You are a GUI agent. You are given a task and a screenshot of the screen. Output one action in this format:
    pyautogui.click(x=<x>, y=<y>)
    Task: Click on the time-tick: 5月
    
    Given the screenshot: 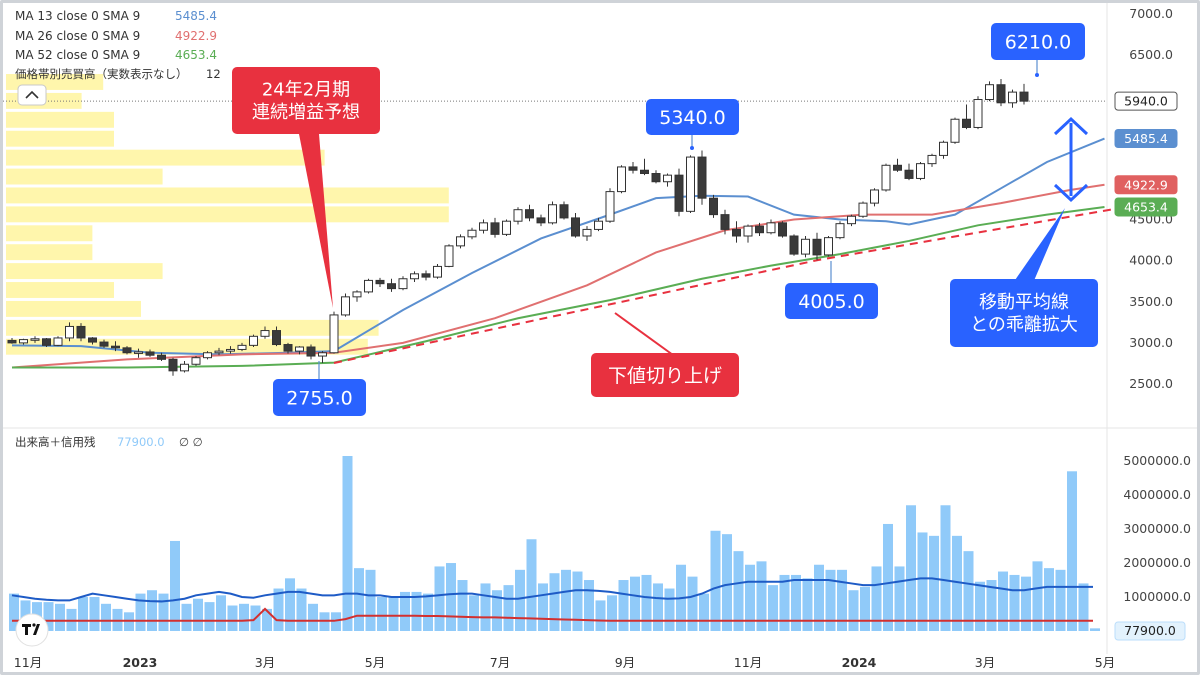 What is the action you would take?
    pyautogui.click(x=375, y=662)
    